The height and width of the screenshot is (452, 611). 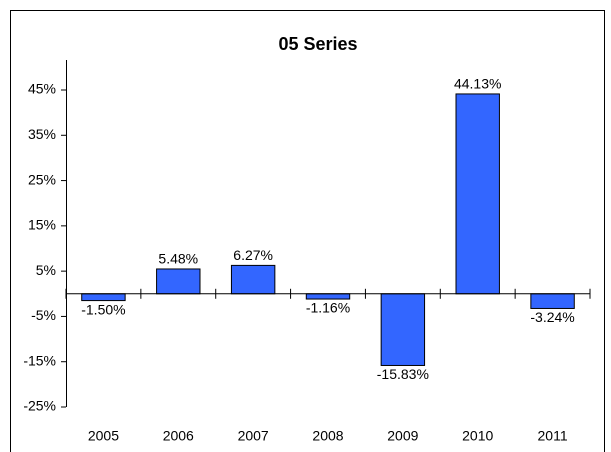 What do you see at coordinates (327, 436) in the screenshot?
I see `x-tick-label: 2008` at bounding box center [327, 436].